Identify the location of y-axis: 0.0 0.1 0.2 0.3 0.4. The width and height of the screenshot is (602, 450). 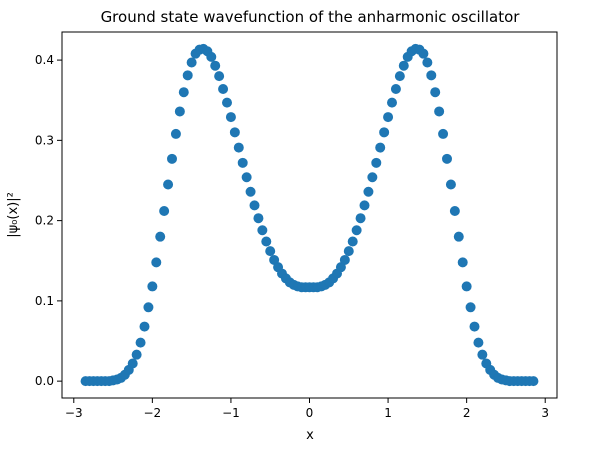
(48, 220).